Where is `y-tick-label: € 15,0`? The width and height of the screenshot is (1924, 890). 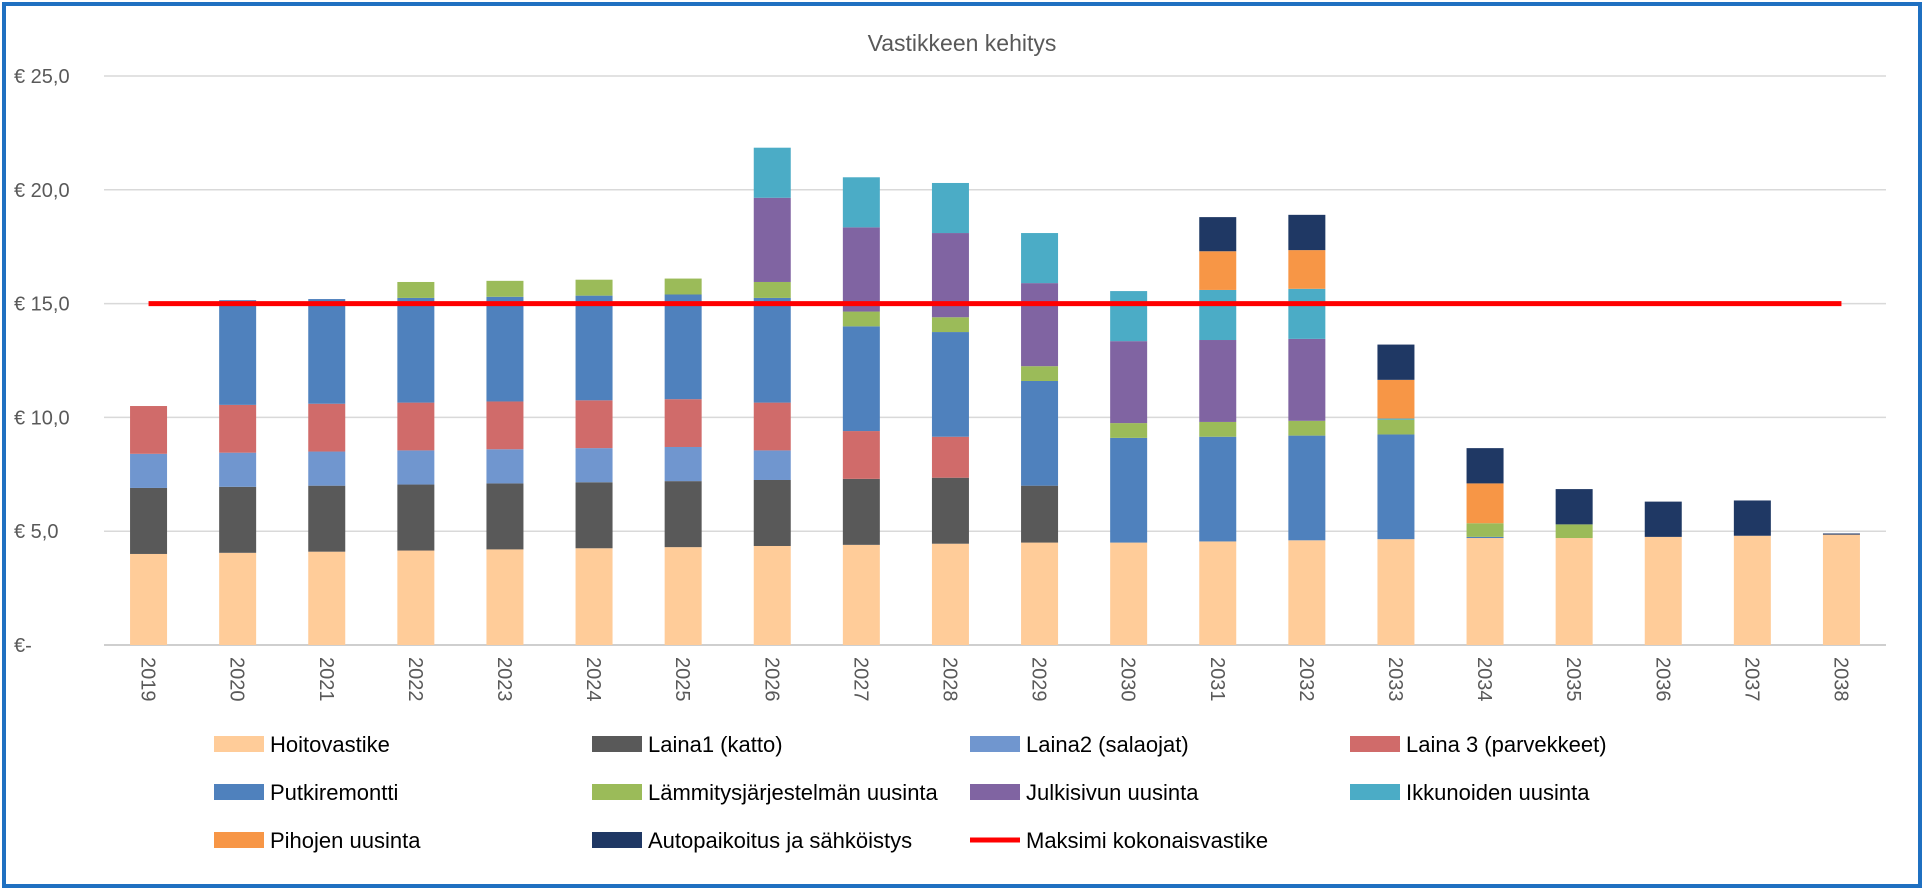
y-tick-label: € 15,0 is located at coordinates (42, 305).